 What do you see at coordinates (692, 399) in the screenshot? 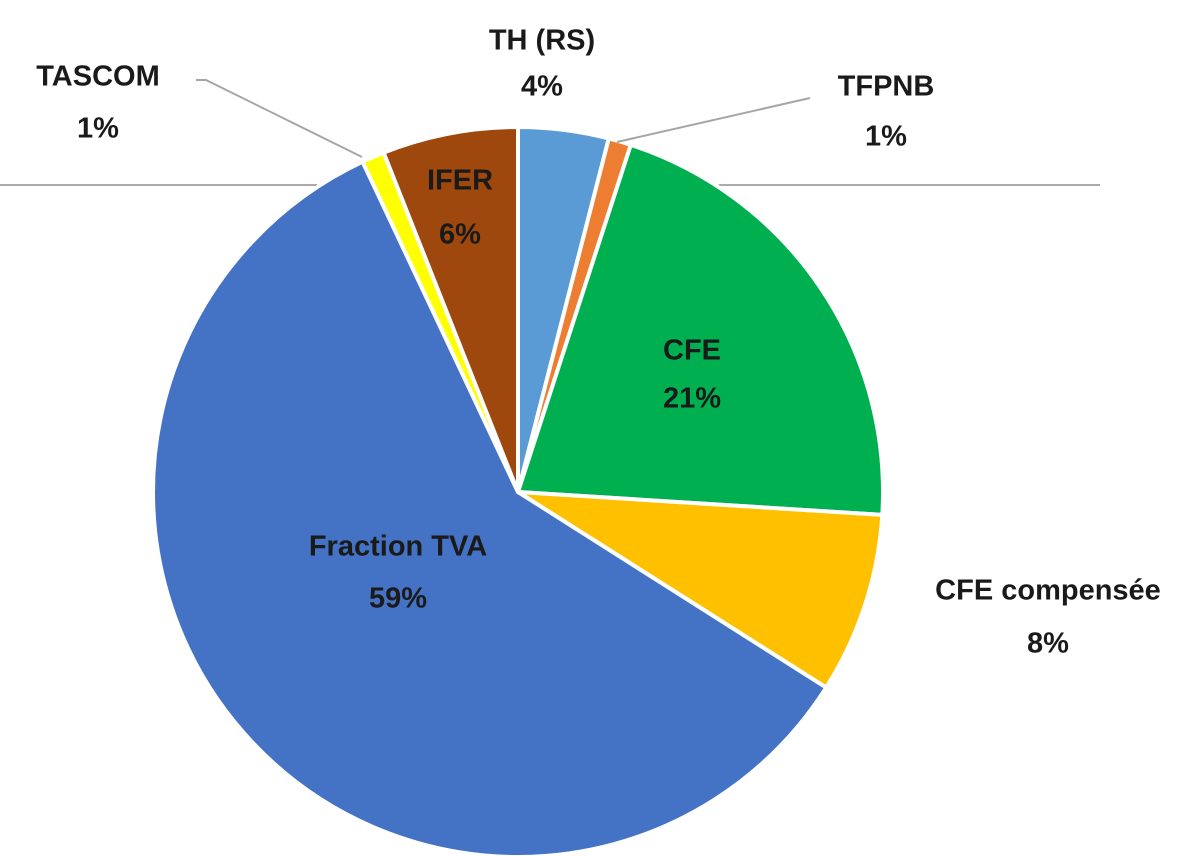
I see `slice-value: 21%` at bounding box center [692, 399].